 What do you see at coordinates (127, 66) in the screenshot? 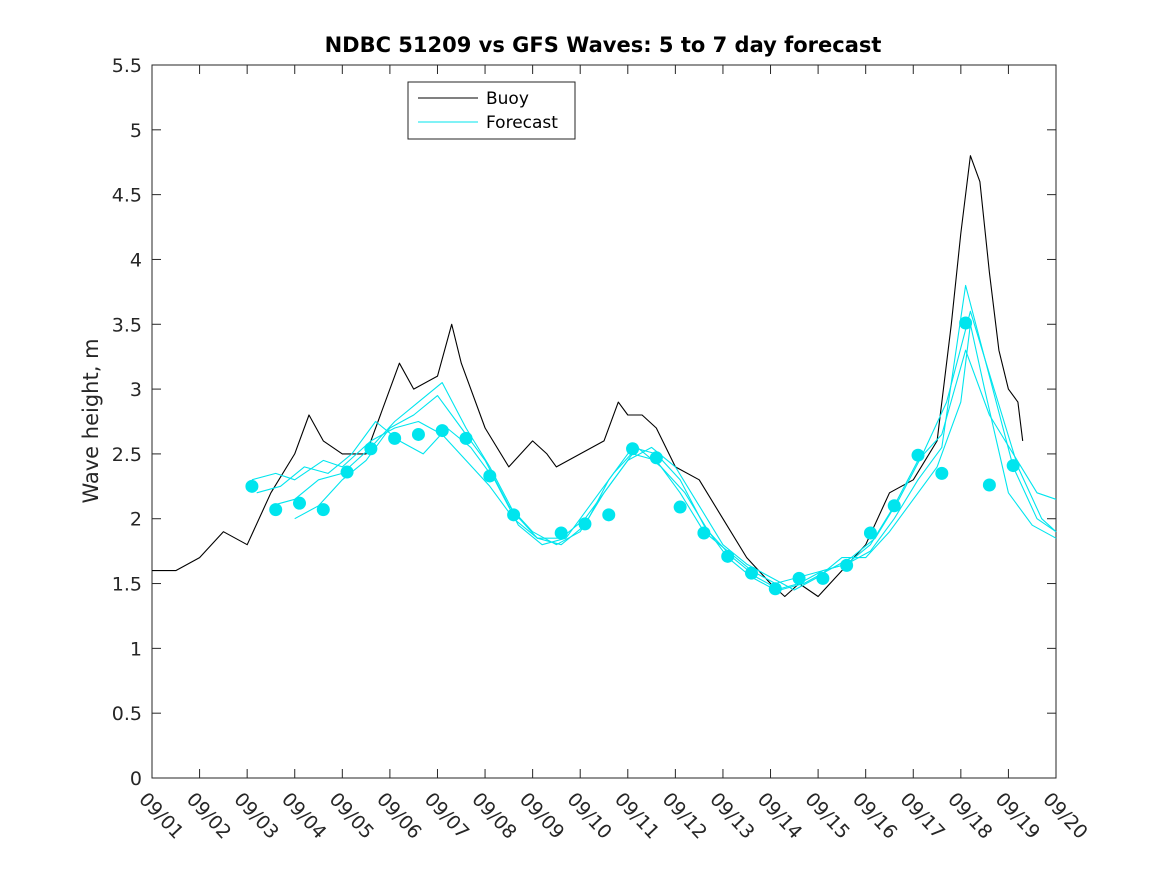
I see `y-tick-label: 5.5` at bounding box center [127, 66].